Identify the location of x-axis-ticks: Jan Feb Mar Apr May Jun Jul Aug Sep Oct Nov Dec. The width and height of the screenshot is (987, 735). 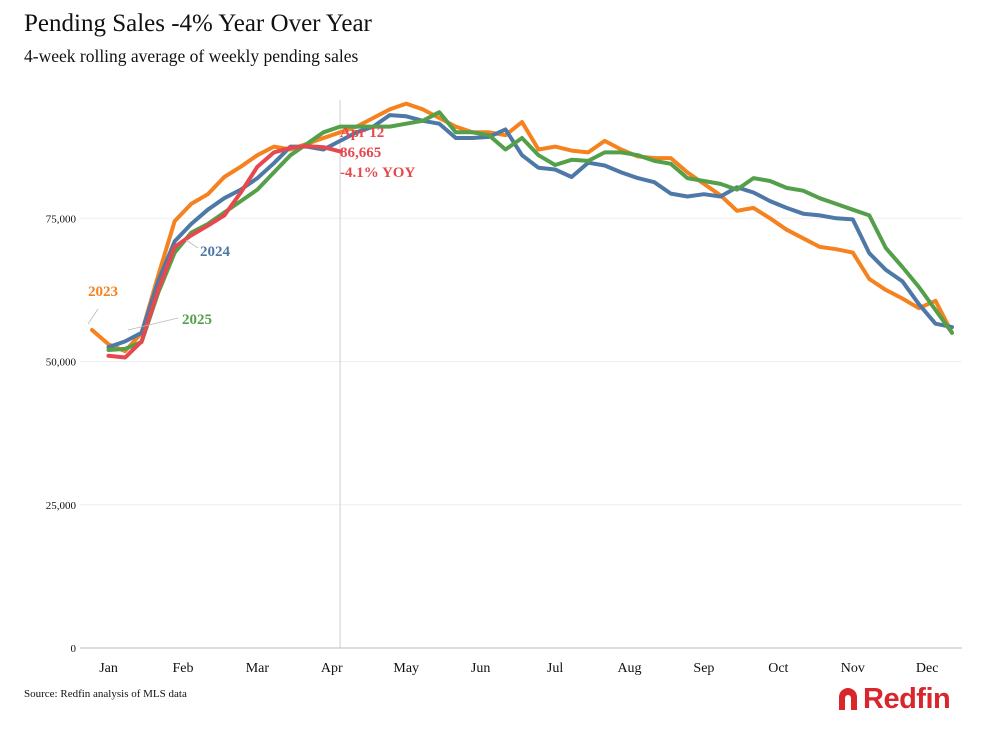
(518, 668).